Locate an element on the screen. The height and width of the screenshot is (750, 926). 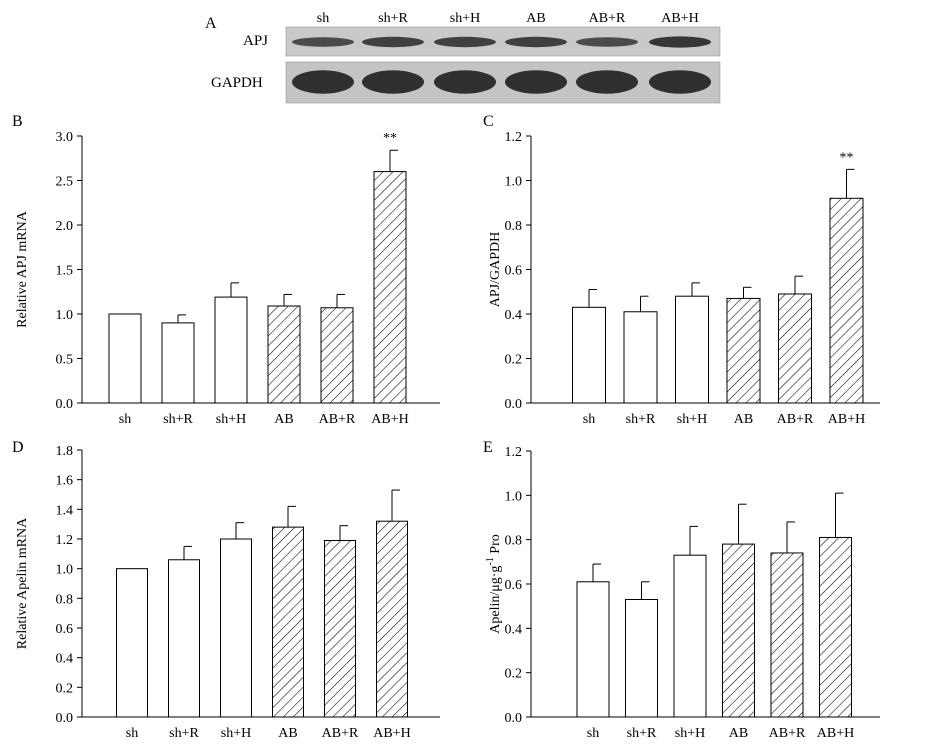
y-tick-label: 0.5 is located at coordinates (65, 360).